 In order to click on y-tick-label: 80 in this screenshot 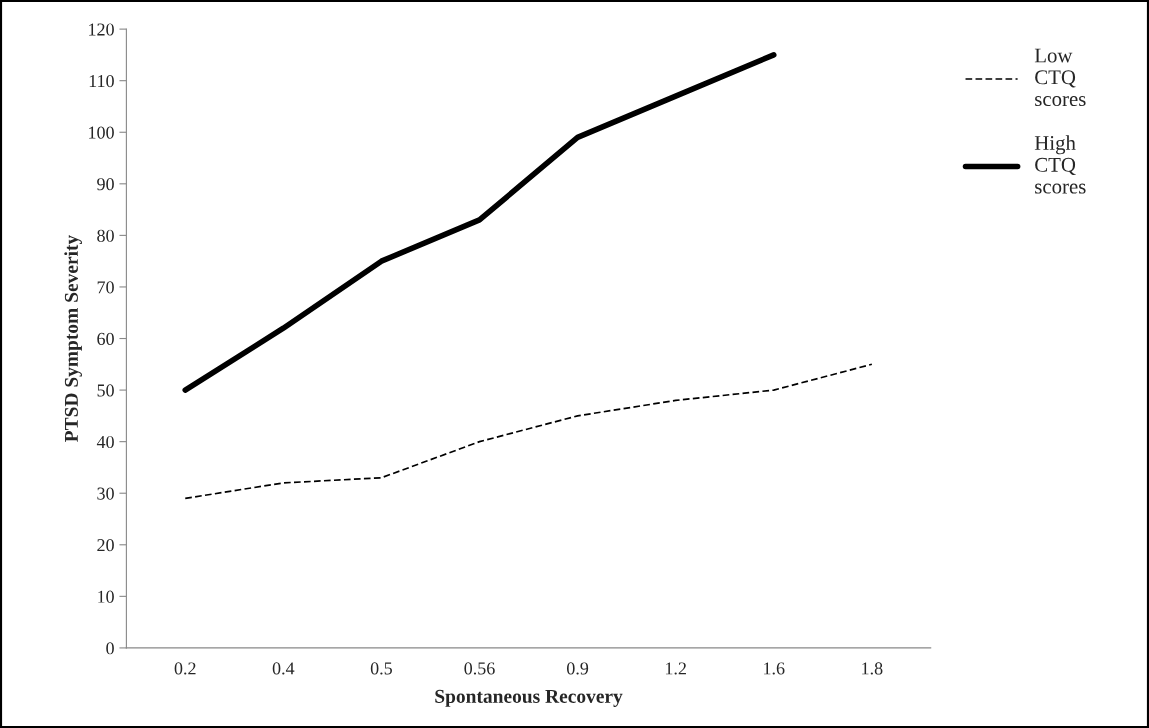, I will do `click(105, 235)`.